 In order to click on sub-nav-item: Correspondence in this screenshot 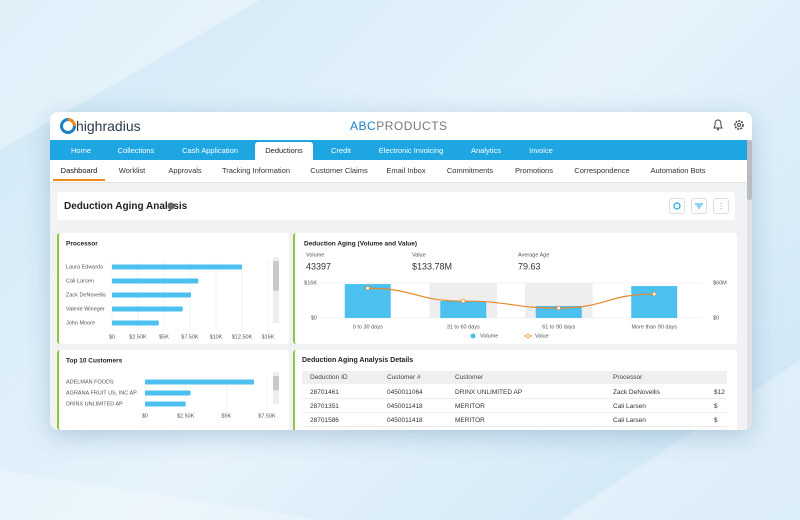, I will do `click(602, 170)`.